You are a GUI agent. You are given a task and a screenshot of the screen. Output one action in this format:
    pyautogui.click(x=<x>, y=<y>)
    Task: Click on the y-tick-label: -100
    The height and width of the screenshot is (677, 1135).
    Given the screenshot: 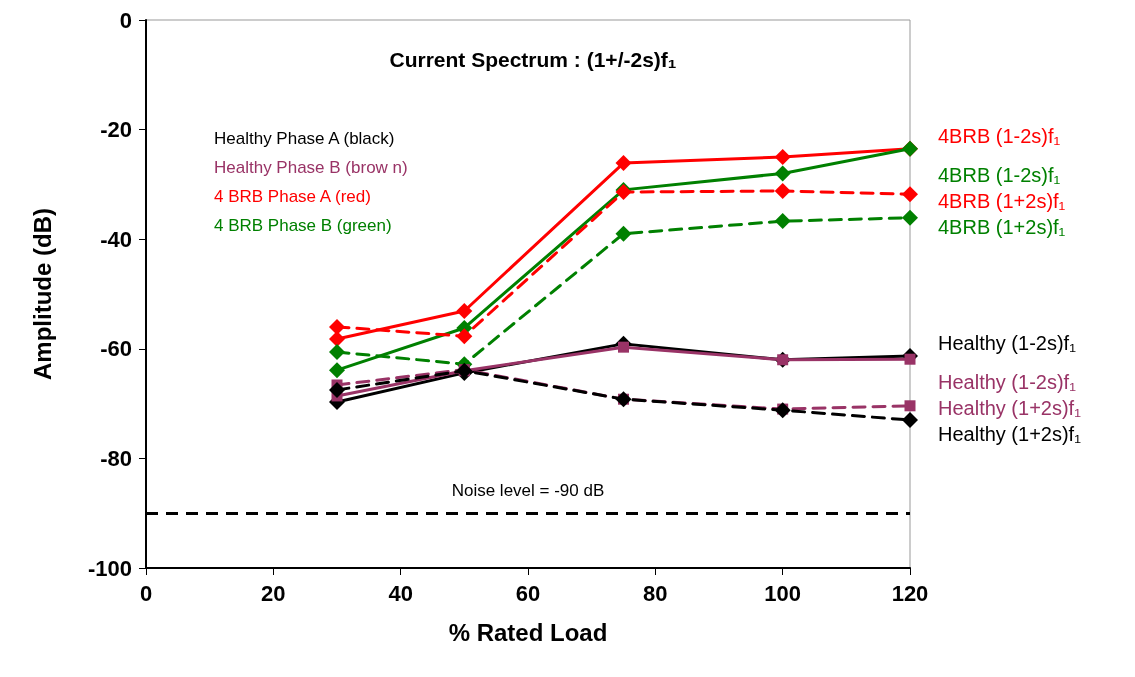 What is the action you would take?
    pyautogui.click(x=109, y=568)
    